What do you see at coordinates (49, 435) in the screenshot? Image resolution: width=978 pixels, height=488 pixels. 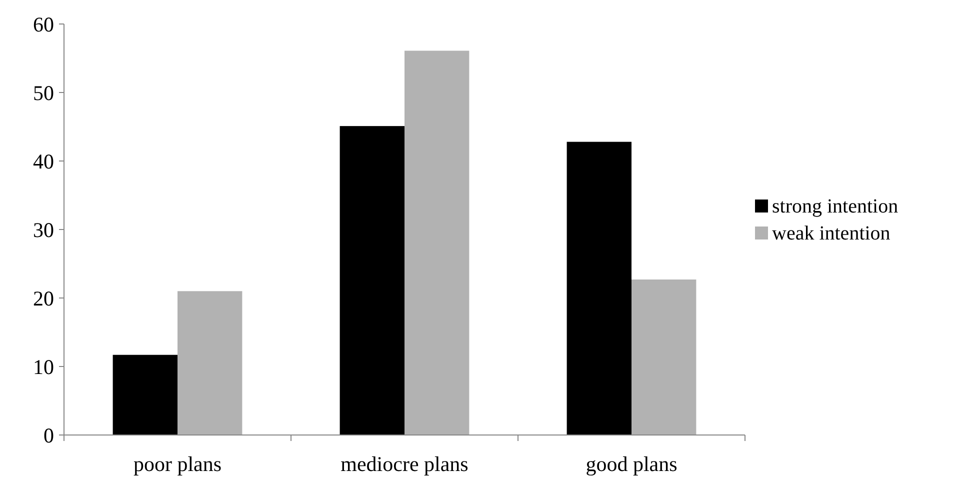 I see `y-tick-label: 0` at bounding box center [49, 435].